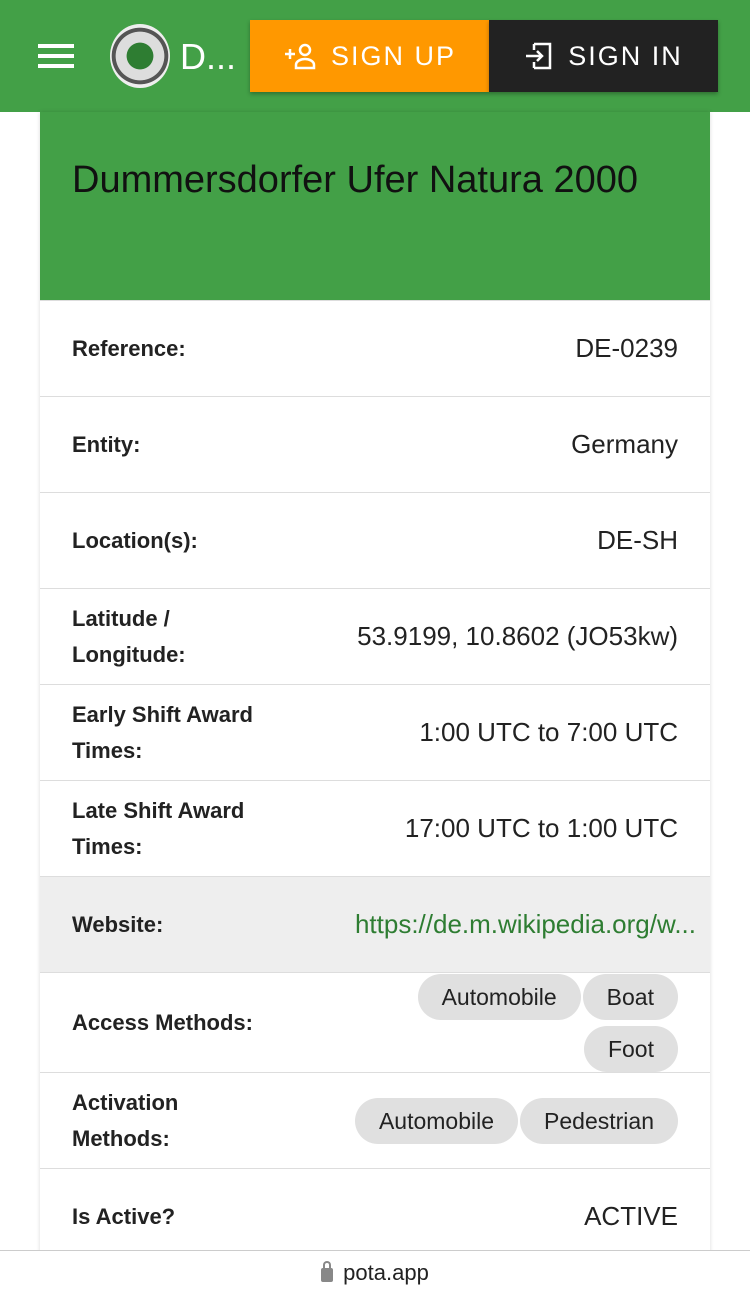 The width and height of the screenshot is (750, 1294). Describe the element at coordinates (624, 444) in the screenshot. I see `value: Germany` at that location.